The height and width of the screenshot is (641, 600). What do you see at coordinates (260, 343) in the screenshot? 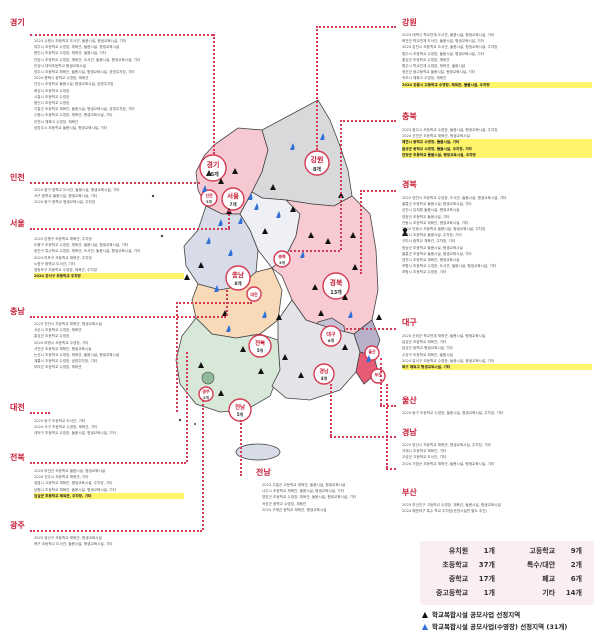
I see `map-label-jeonbuk: 전북` at bounding box center [260, 343].